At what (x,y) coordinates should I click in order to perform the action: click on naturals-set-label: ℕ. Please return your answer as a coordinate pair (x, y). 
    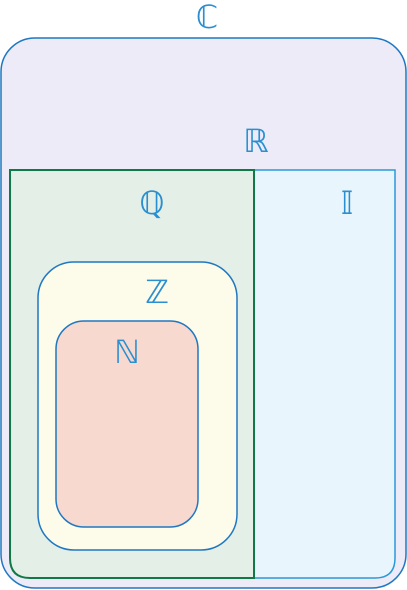
    Looking at the image, I should click on (127, 352).